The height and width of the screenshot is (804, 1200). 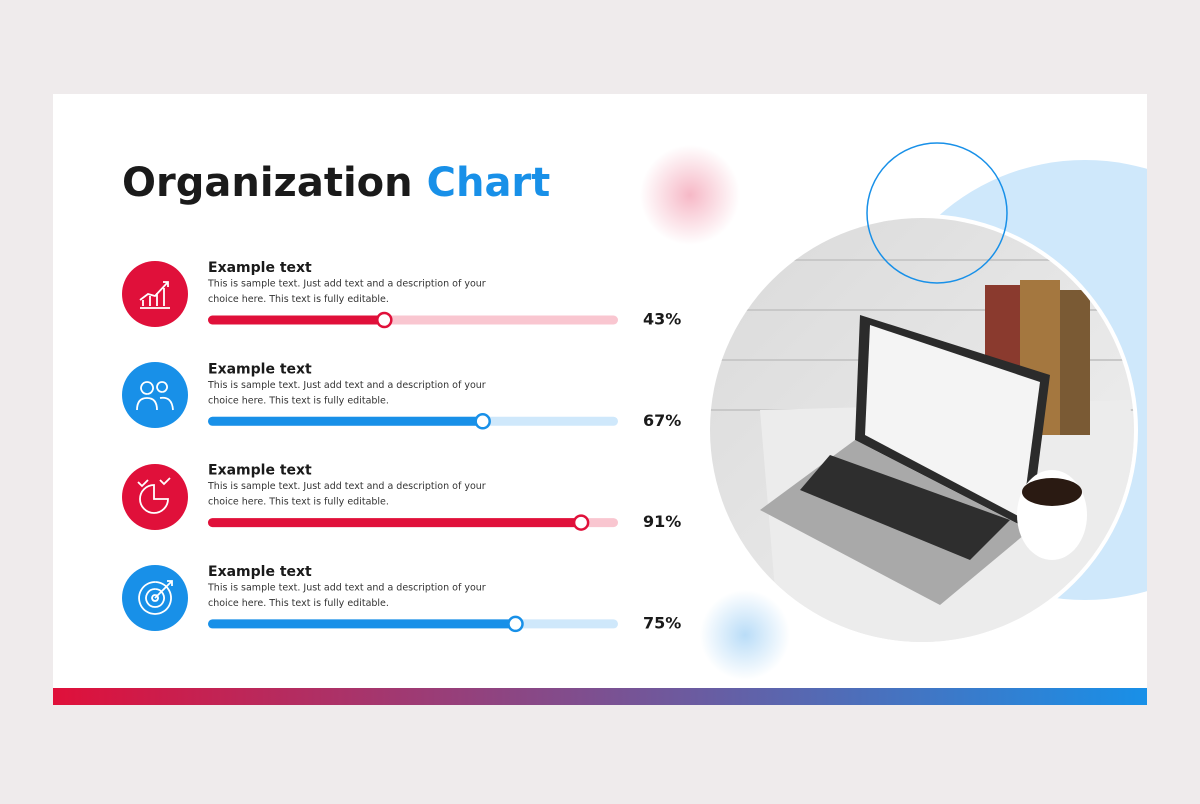 I want to click on icons, so click(x=155, y=446).